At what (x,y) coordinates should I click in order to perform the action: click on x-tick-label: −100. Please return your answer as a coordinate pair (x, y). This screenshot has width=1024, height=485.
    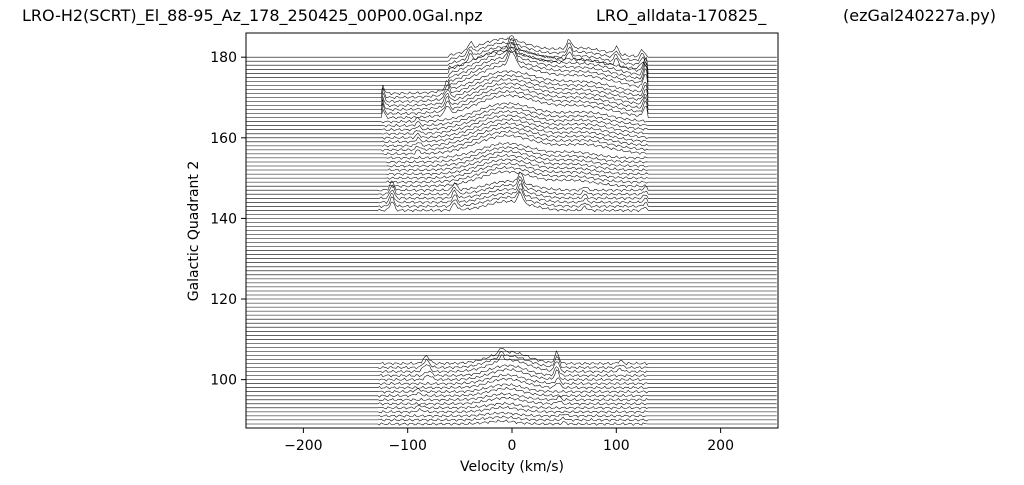
    Looking at the image, I should click on (407, 446).